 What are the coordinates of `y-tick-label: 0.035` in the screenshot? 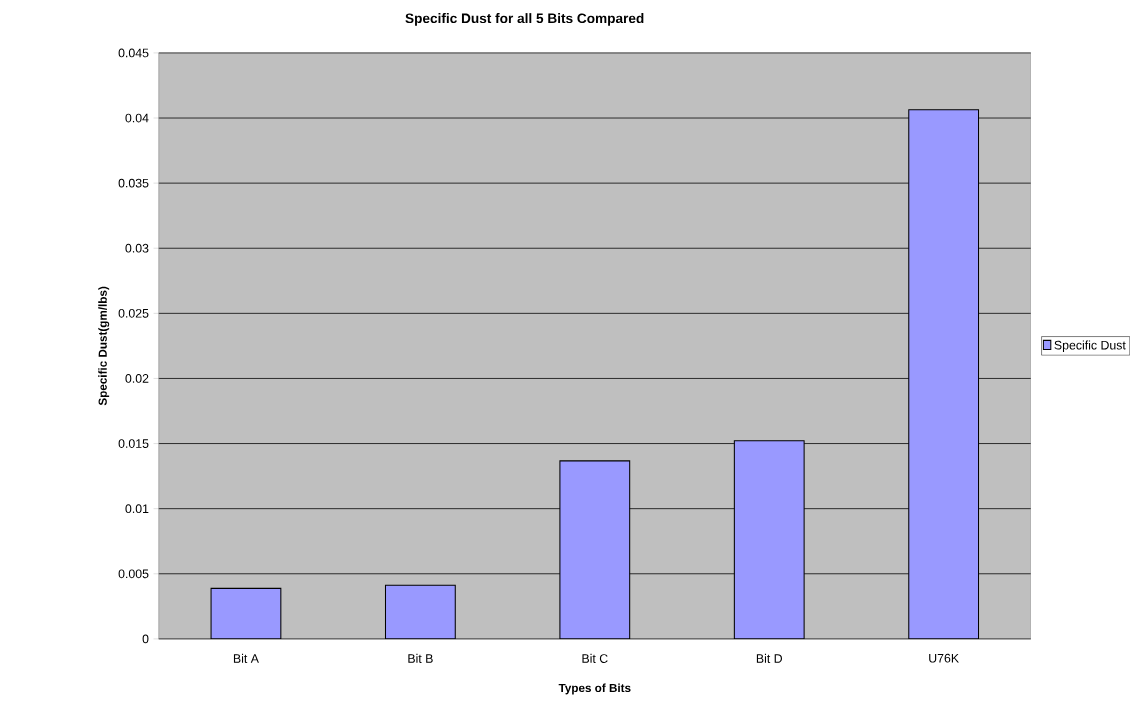 It's located at (133, 183).